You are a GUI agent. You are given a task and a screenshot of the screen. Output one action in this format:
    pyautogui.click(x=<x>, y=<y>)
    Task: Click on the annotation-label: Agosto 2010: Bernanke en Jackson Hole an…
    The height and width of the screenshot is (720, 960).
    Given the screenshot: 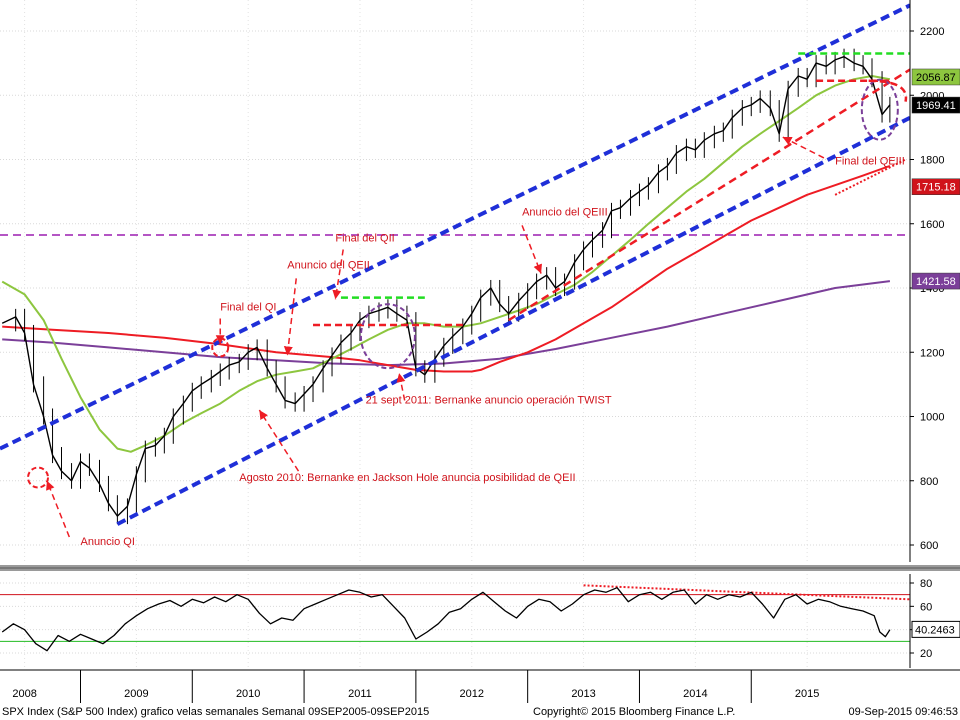 What is the action you would take?
    pyautogui.click(x=407, y=478)
    